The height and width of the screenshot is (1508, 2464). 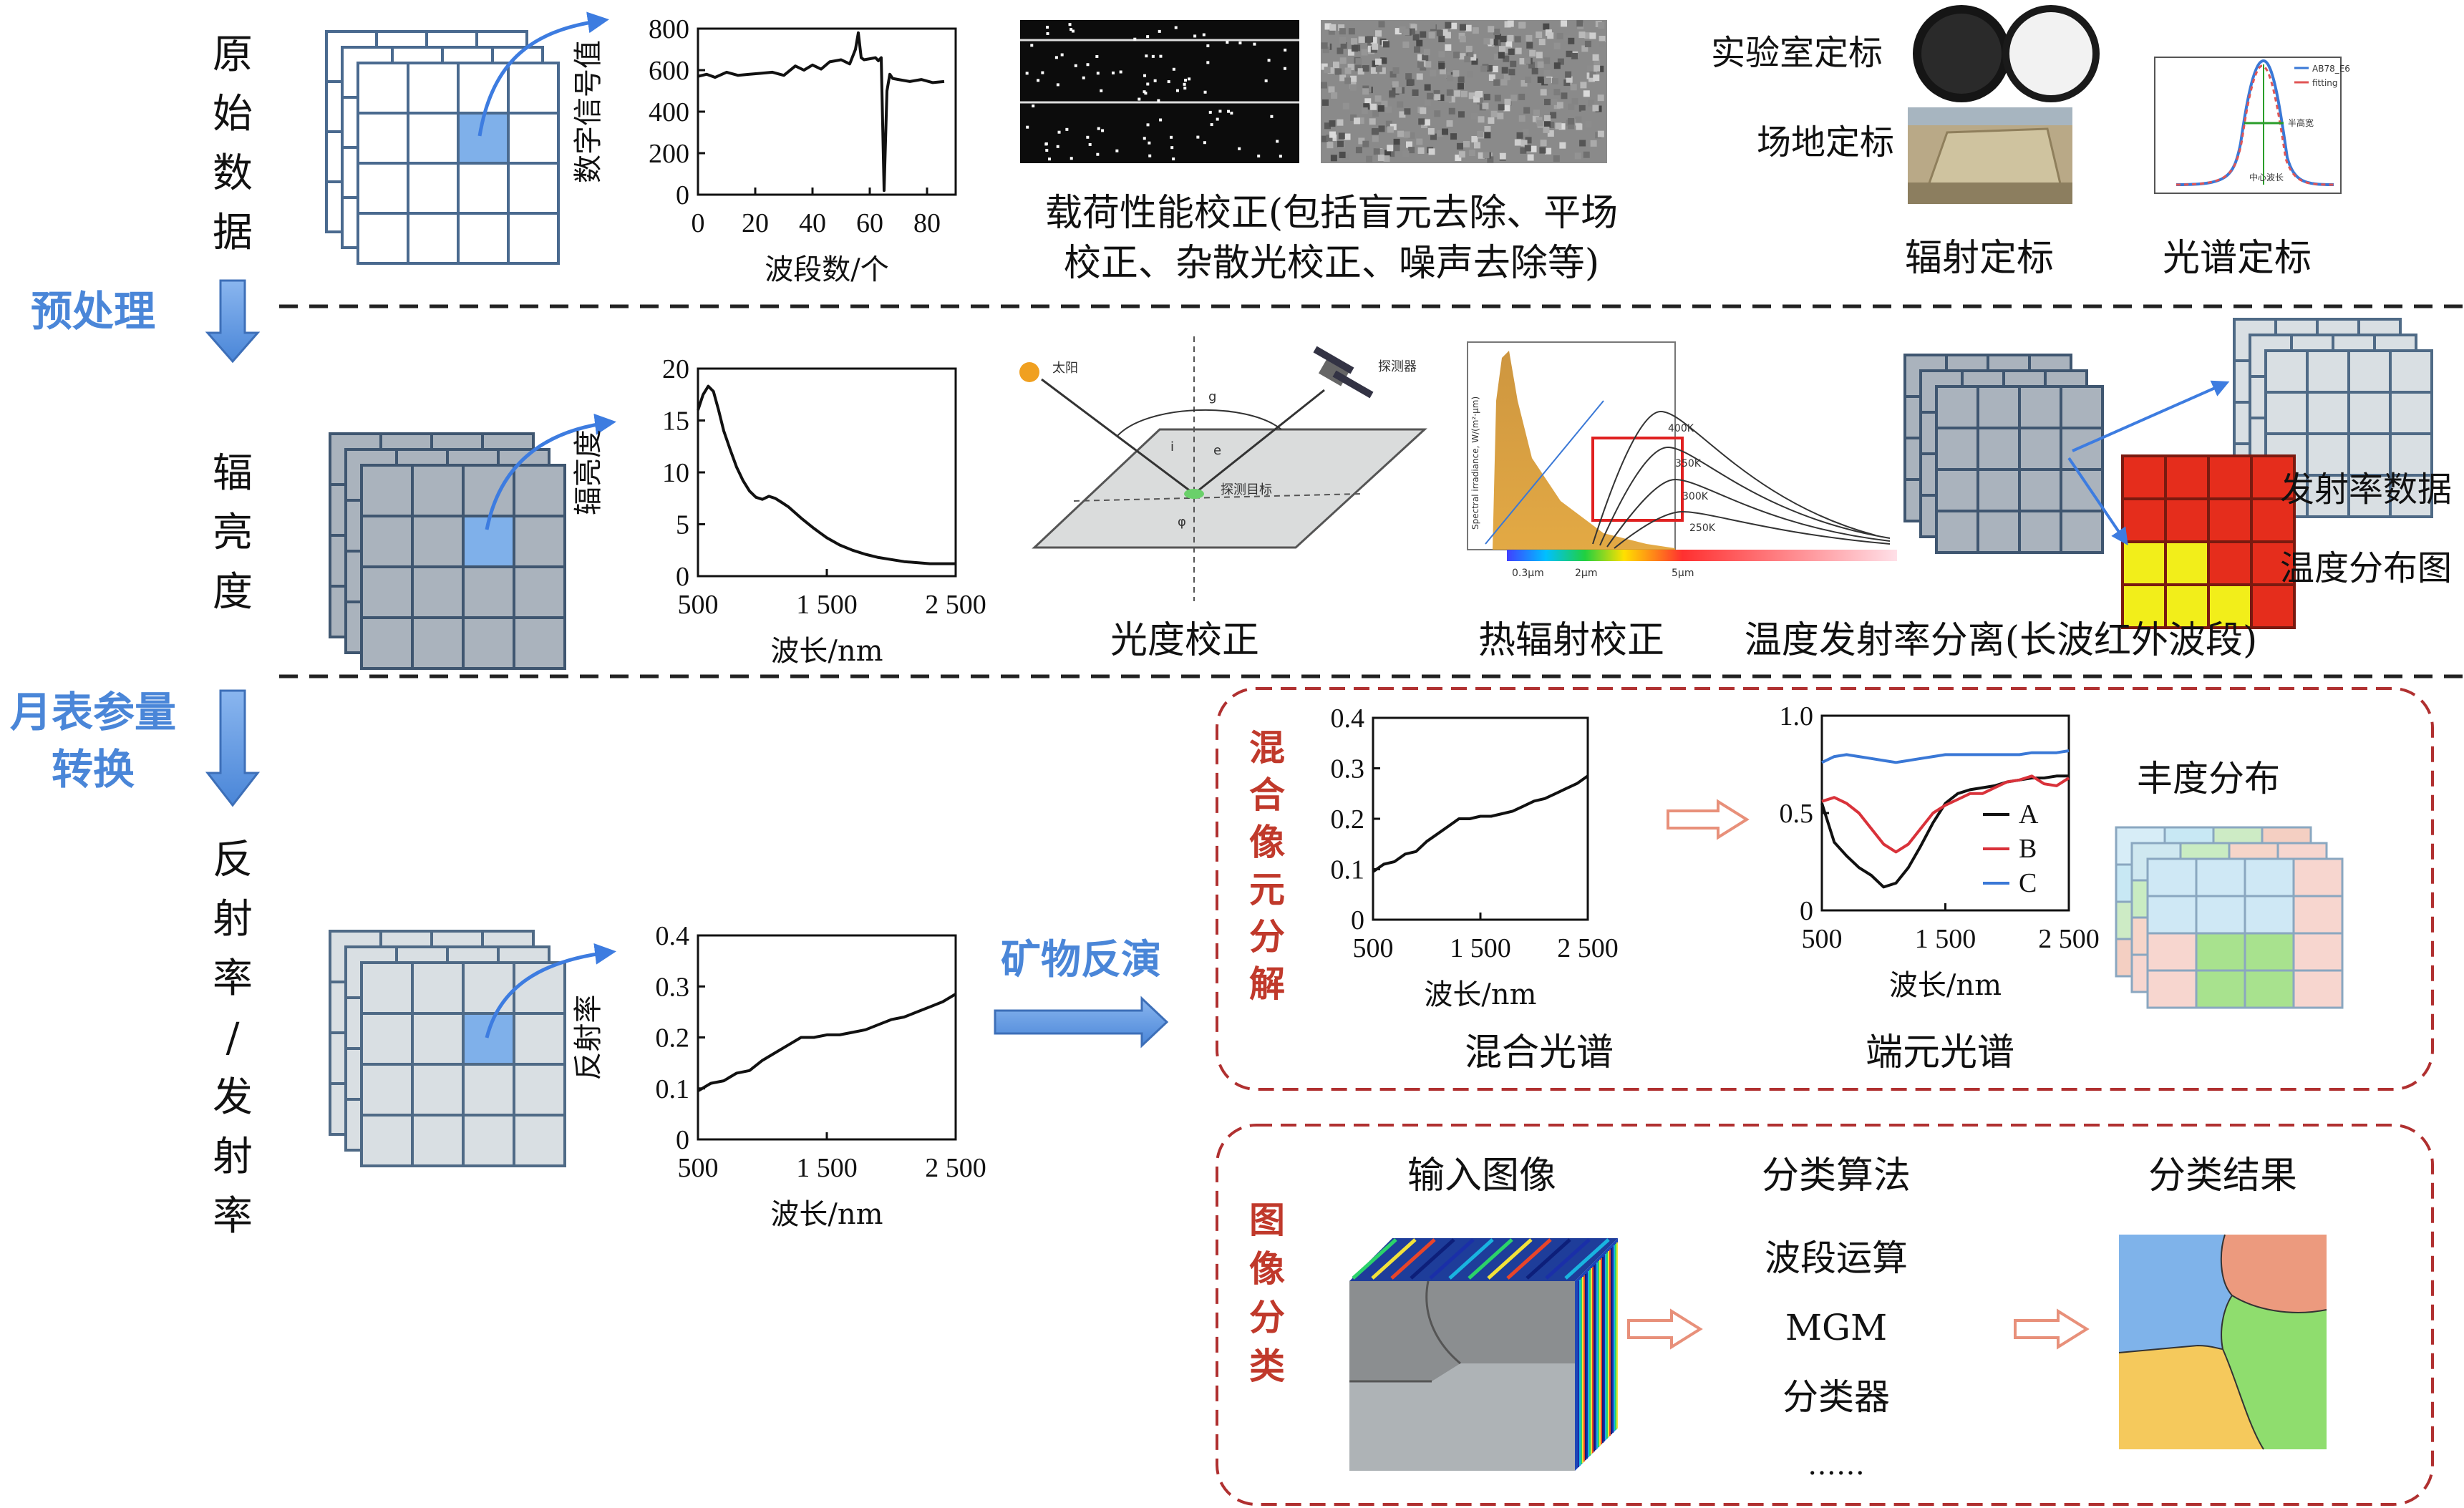 I want to click on chart-mixed: 500 1 500 2 500 0 0.1 0.2 0.3 0.4 波长/nm, so click(x=1475, y=857).